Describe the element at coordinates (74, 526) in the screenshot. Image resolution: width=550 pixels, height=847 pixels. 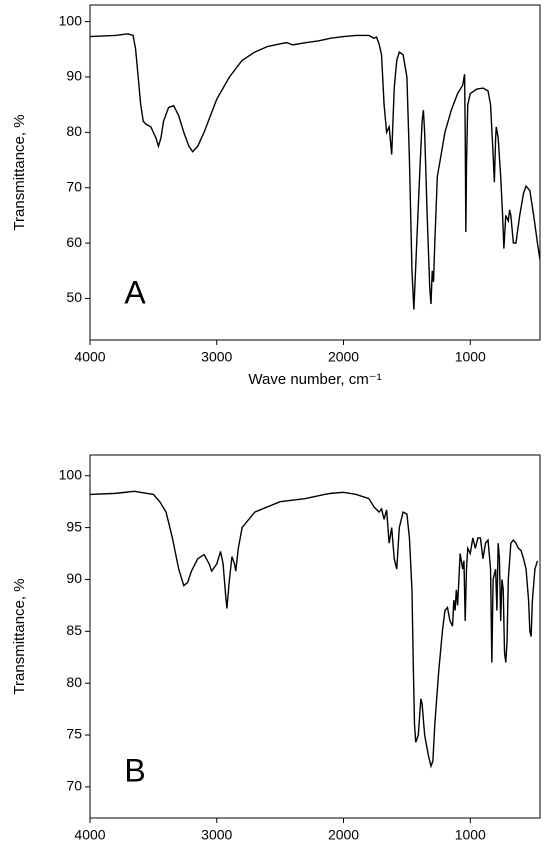
I see `y-tick-label: 95` at that location.